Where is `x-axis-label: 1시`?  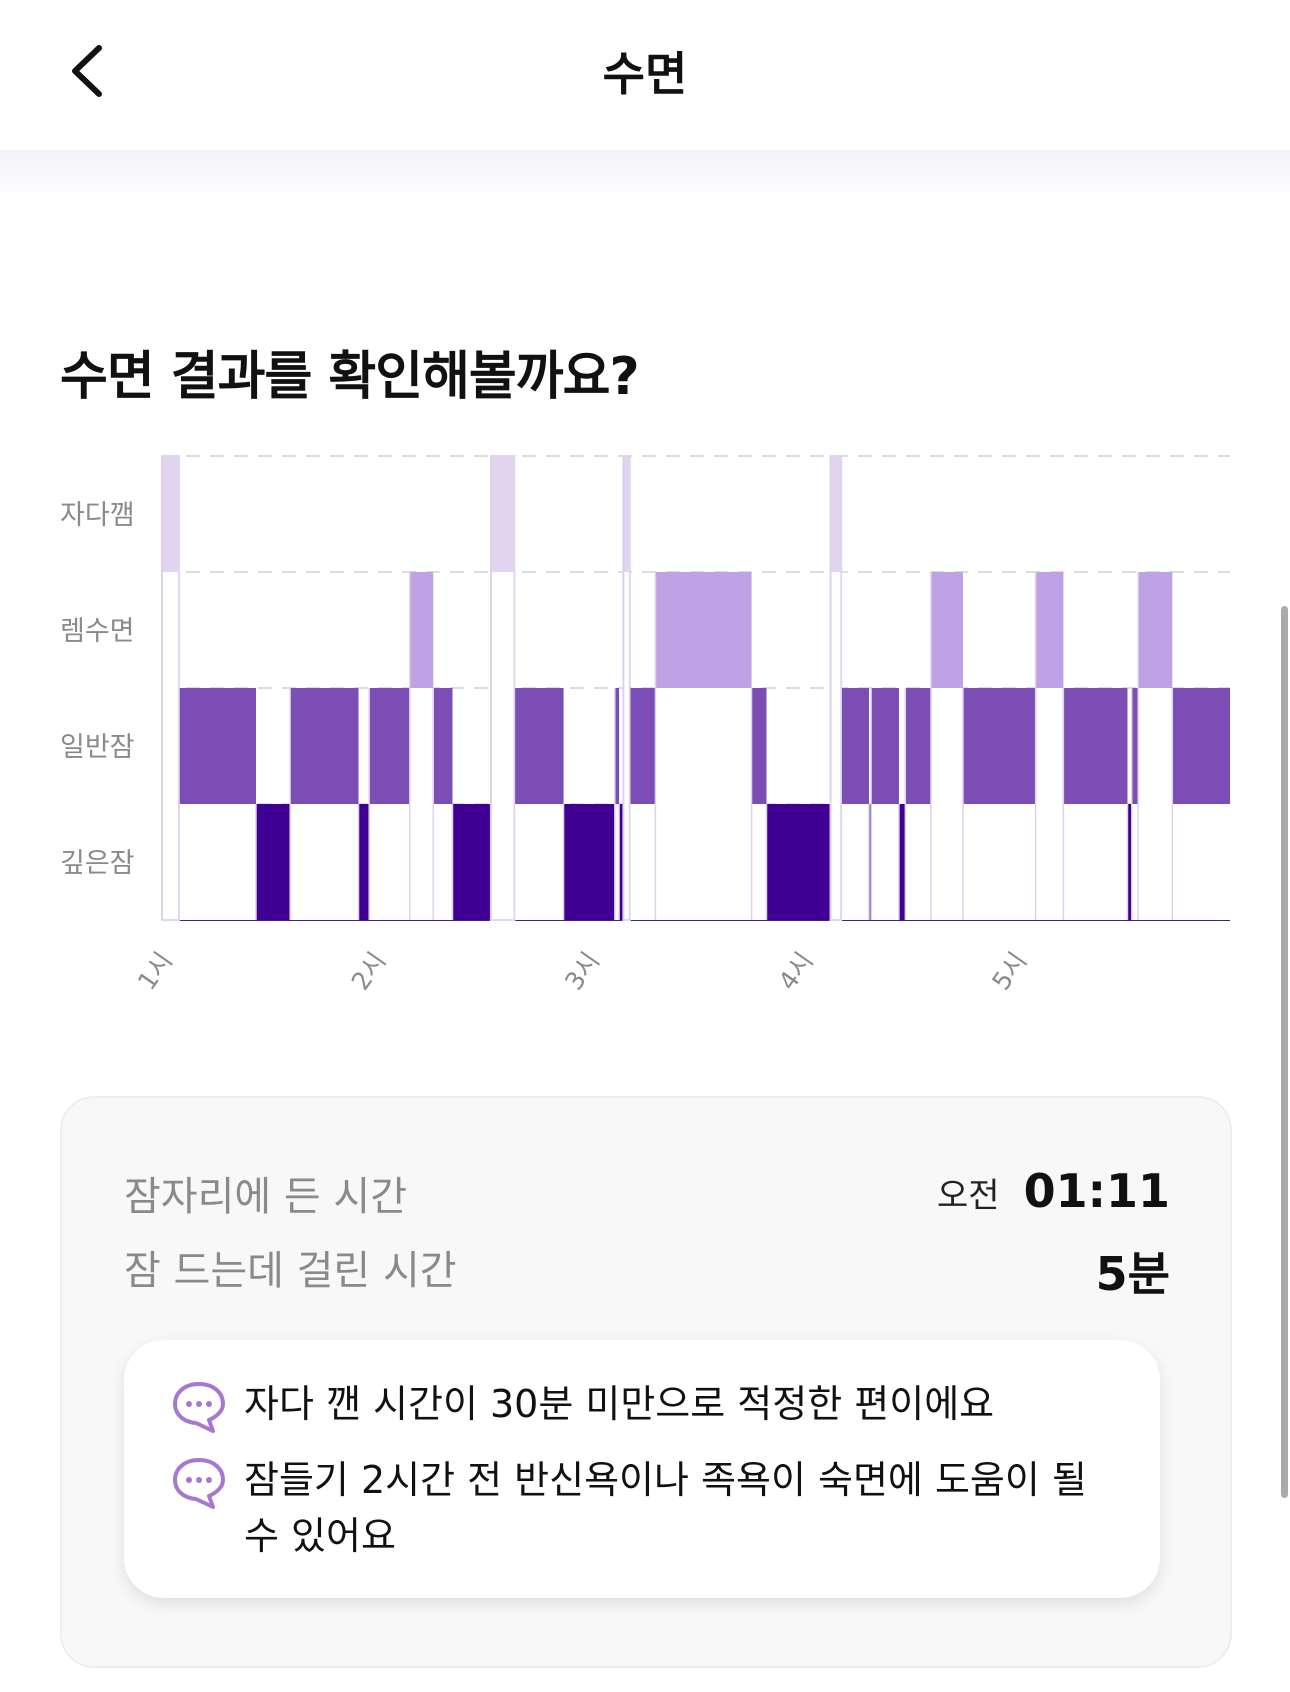 x-axis-label: 1시 is located at coordinates (155, 971).